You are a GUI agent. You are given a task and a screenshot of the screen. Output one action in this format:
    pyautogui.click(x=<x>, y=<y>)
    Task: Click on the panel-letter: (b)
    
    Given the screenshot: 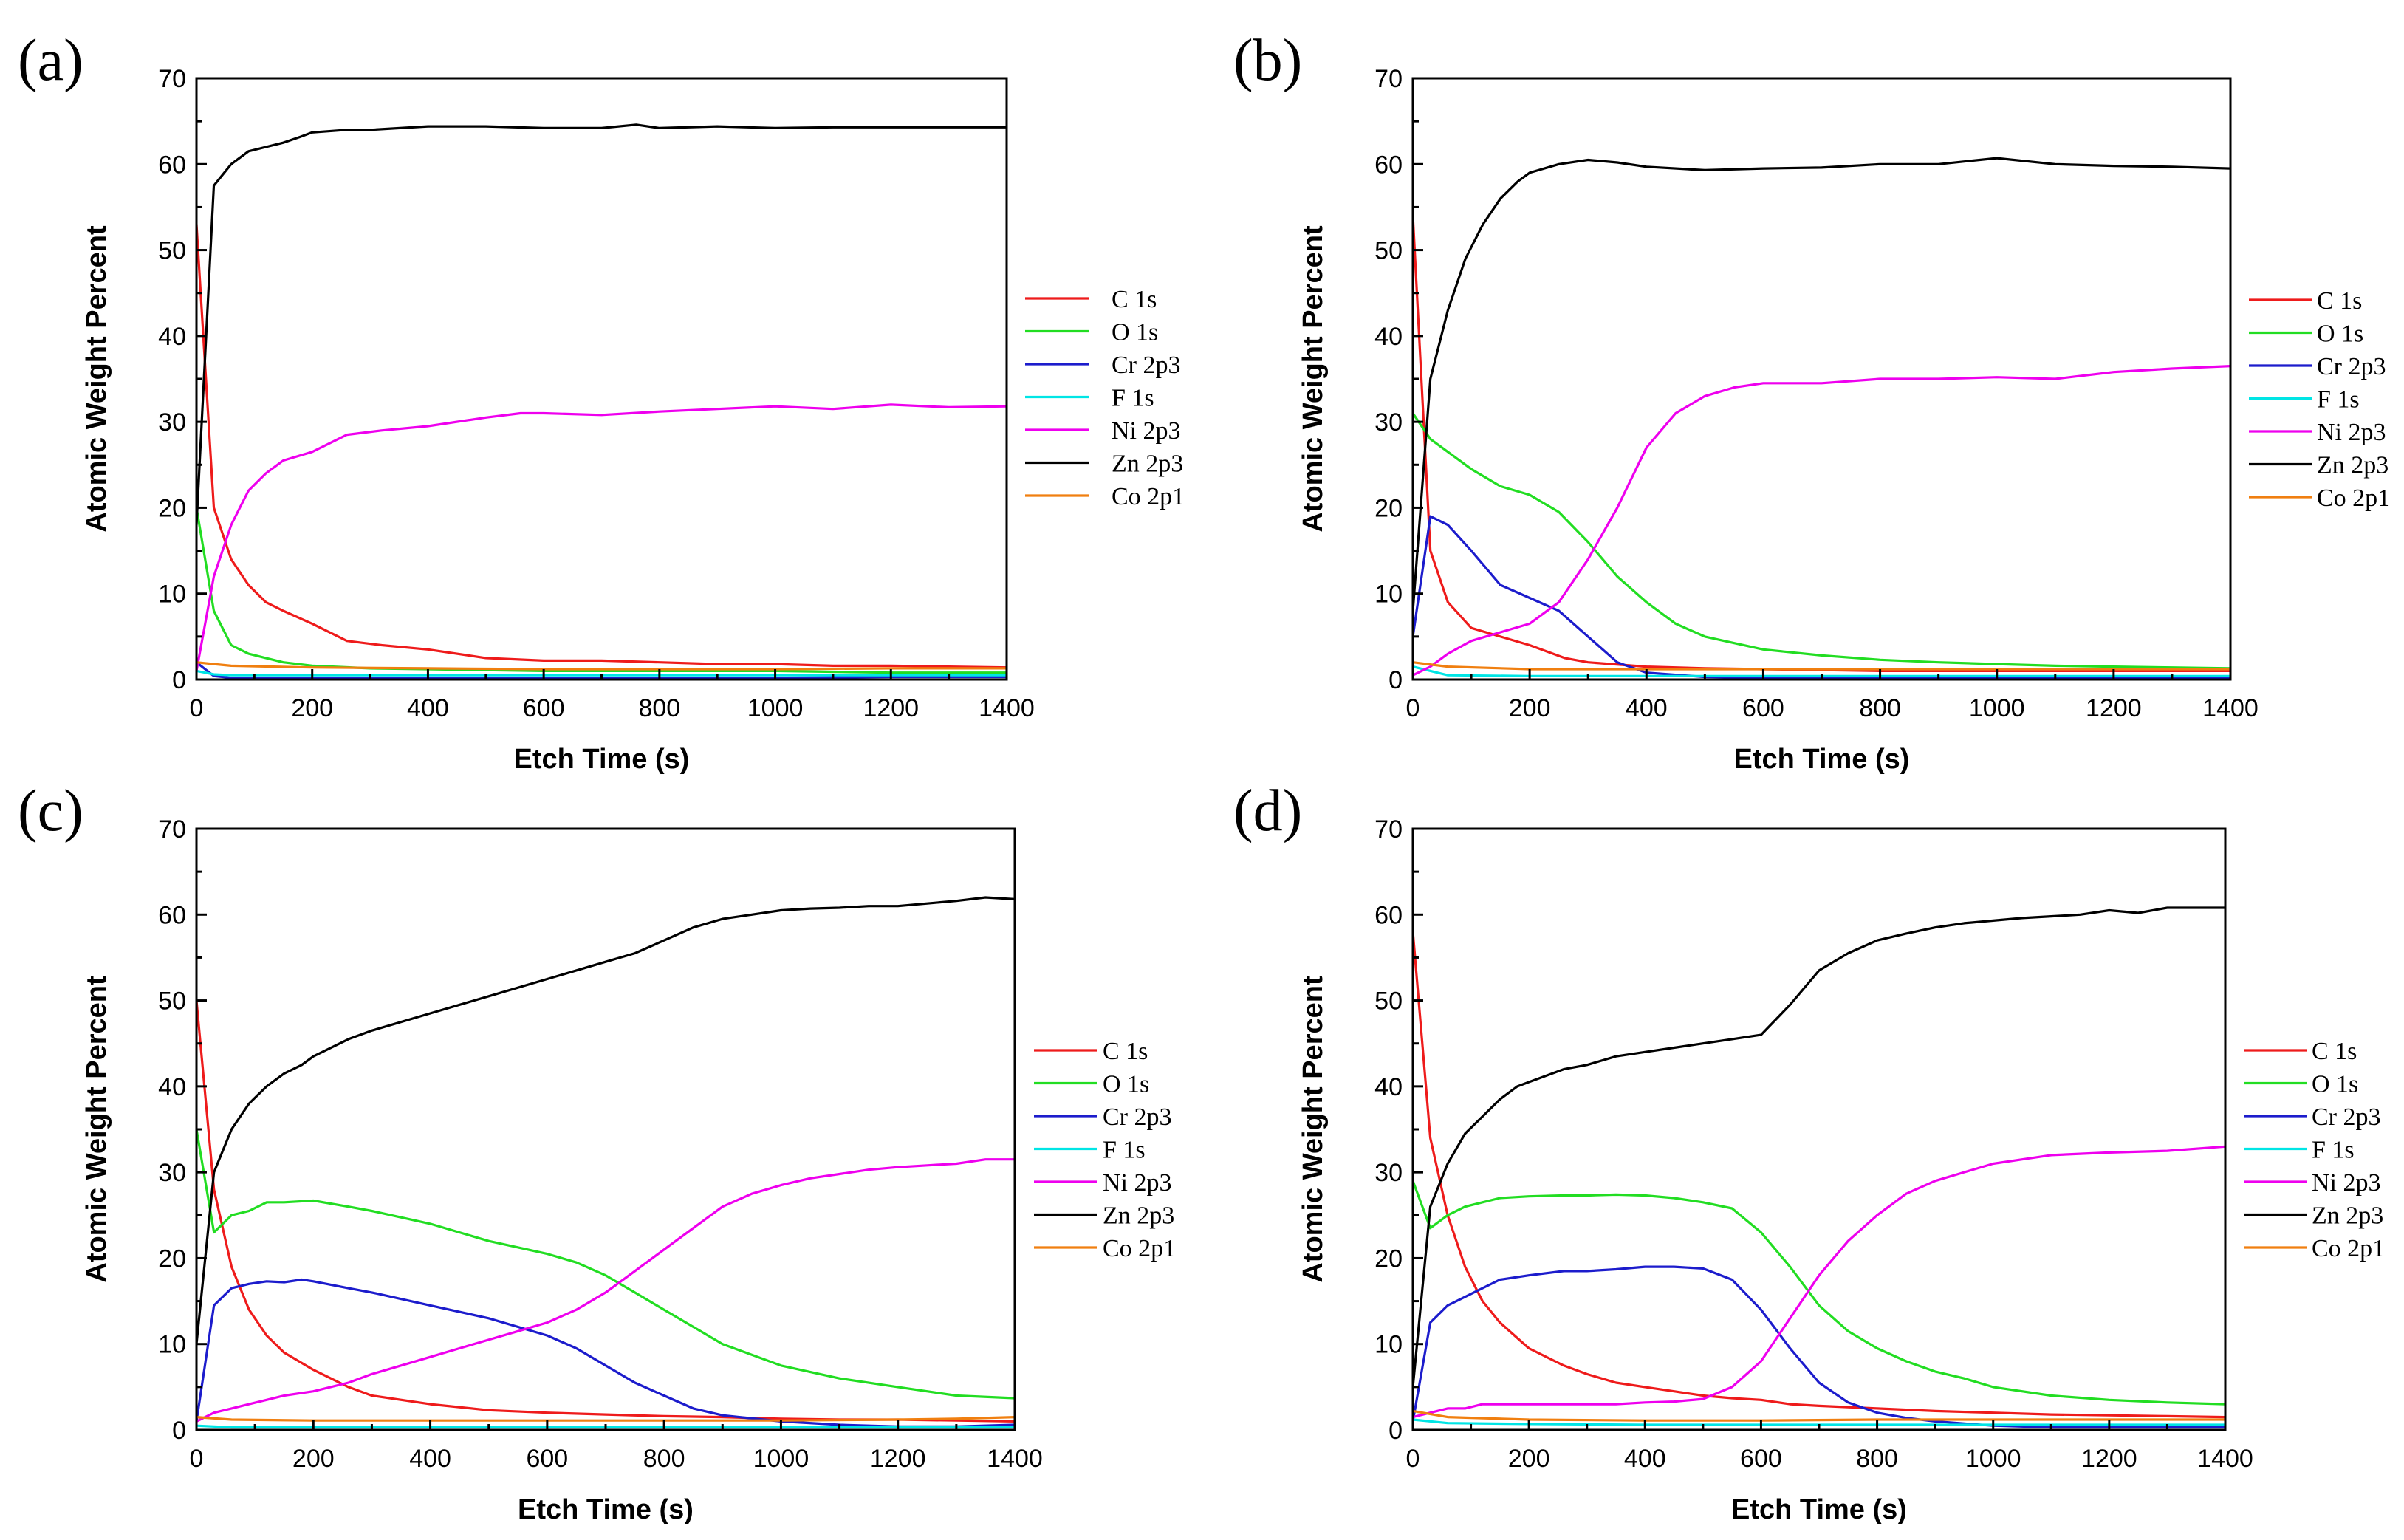 What is the action you would take?
    pyautogui.click(x=1267, y=60)
    